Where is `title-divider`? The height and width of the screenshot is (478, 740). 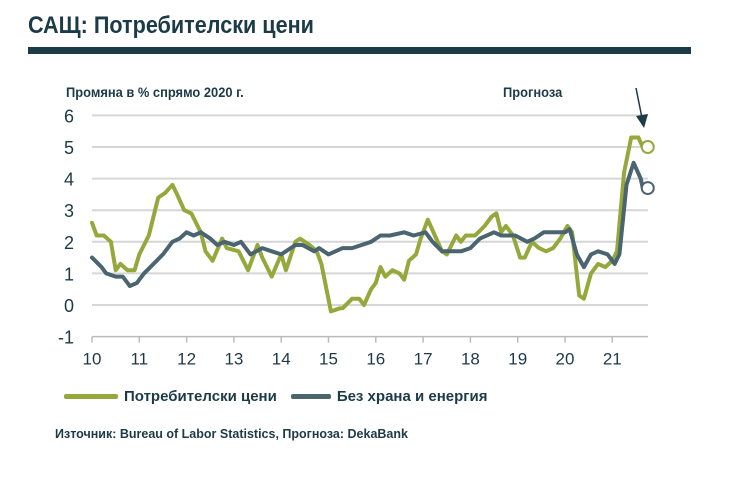
title-divider is located at coordinates (359, 50).